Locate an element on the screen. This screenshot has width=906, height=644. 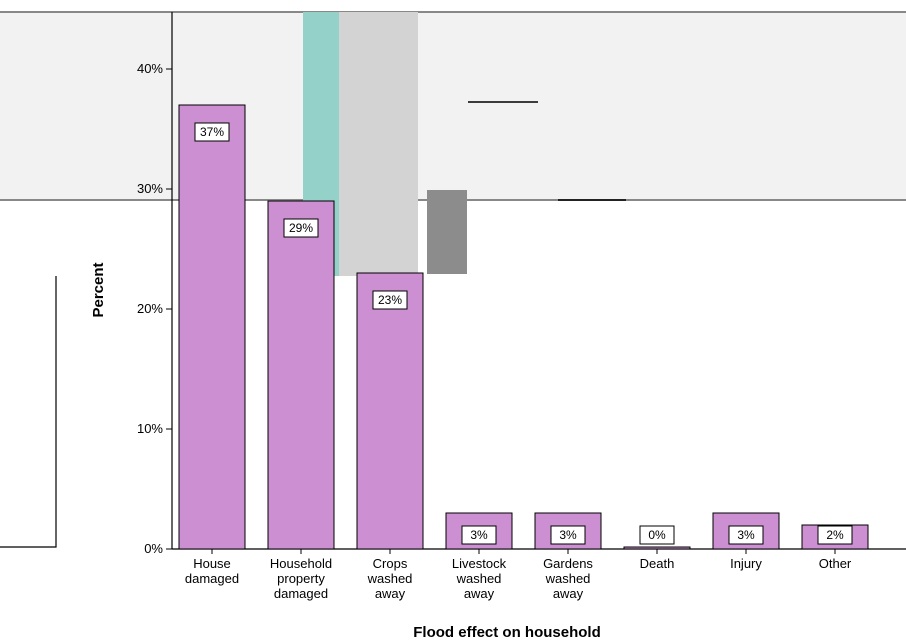
x-tick-label: Livestock washed away is located at coordinates (479, 578).